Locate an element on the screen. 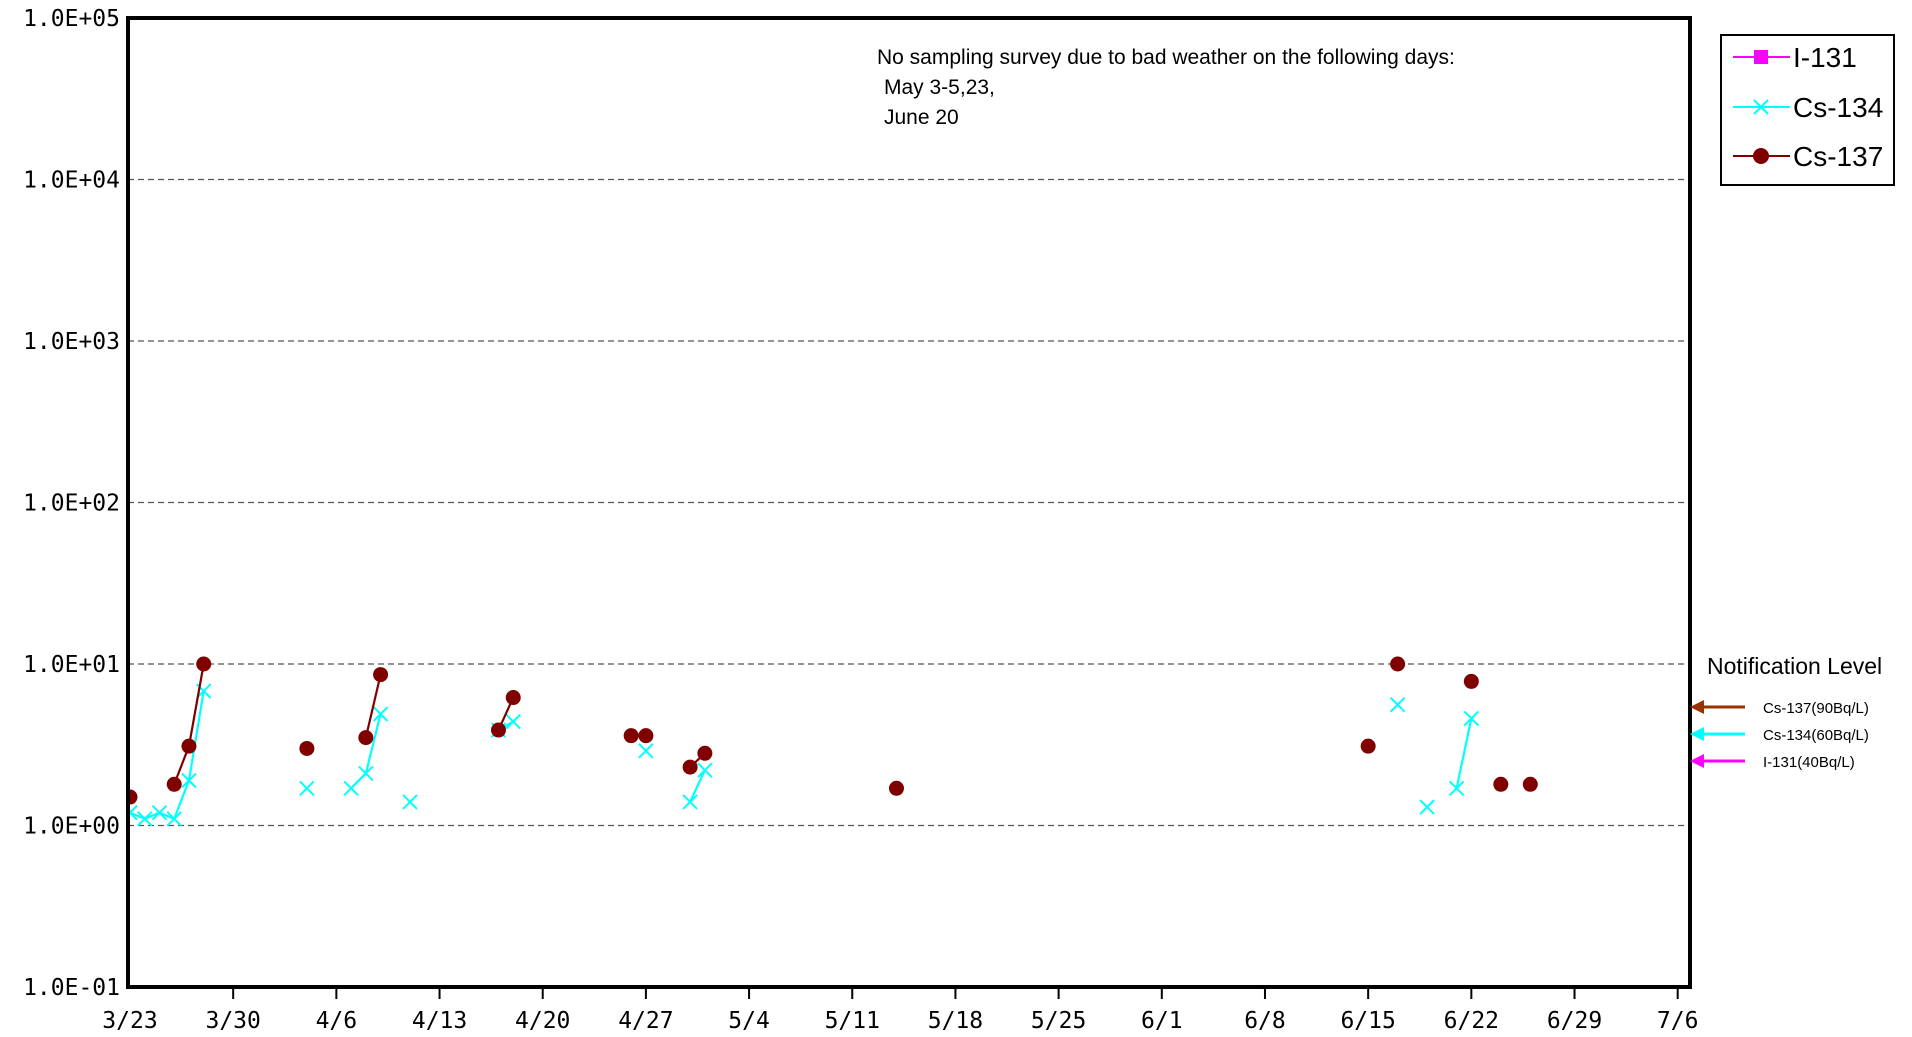 This screenshot has height=1037, width=1912. notification-item-cs137: Cs-137(90Bq/L) is located at coordinates (1779, 708).